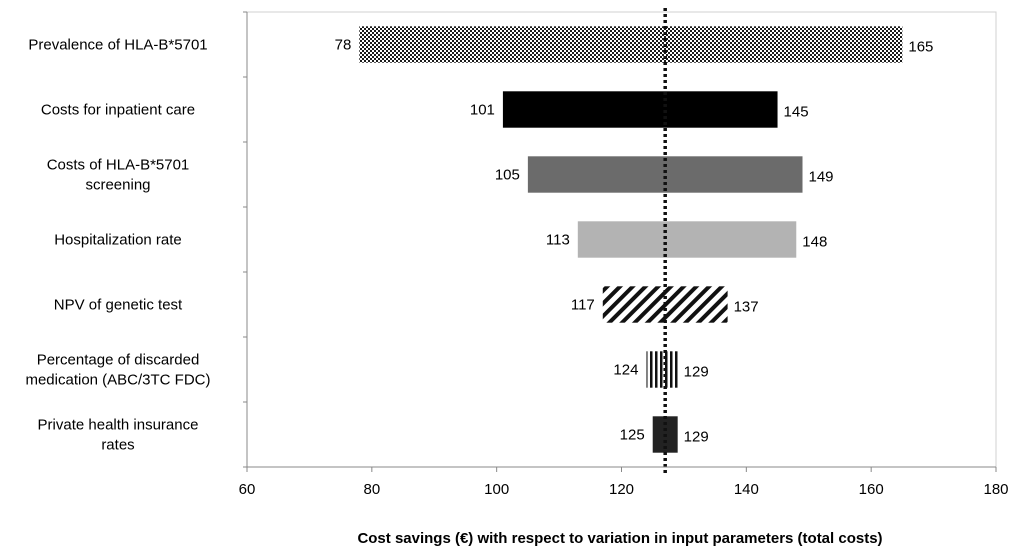  I want to click on bar-low-label: 117, so click(583, 305).